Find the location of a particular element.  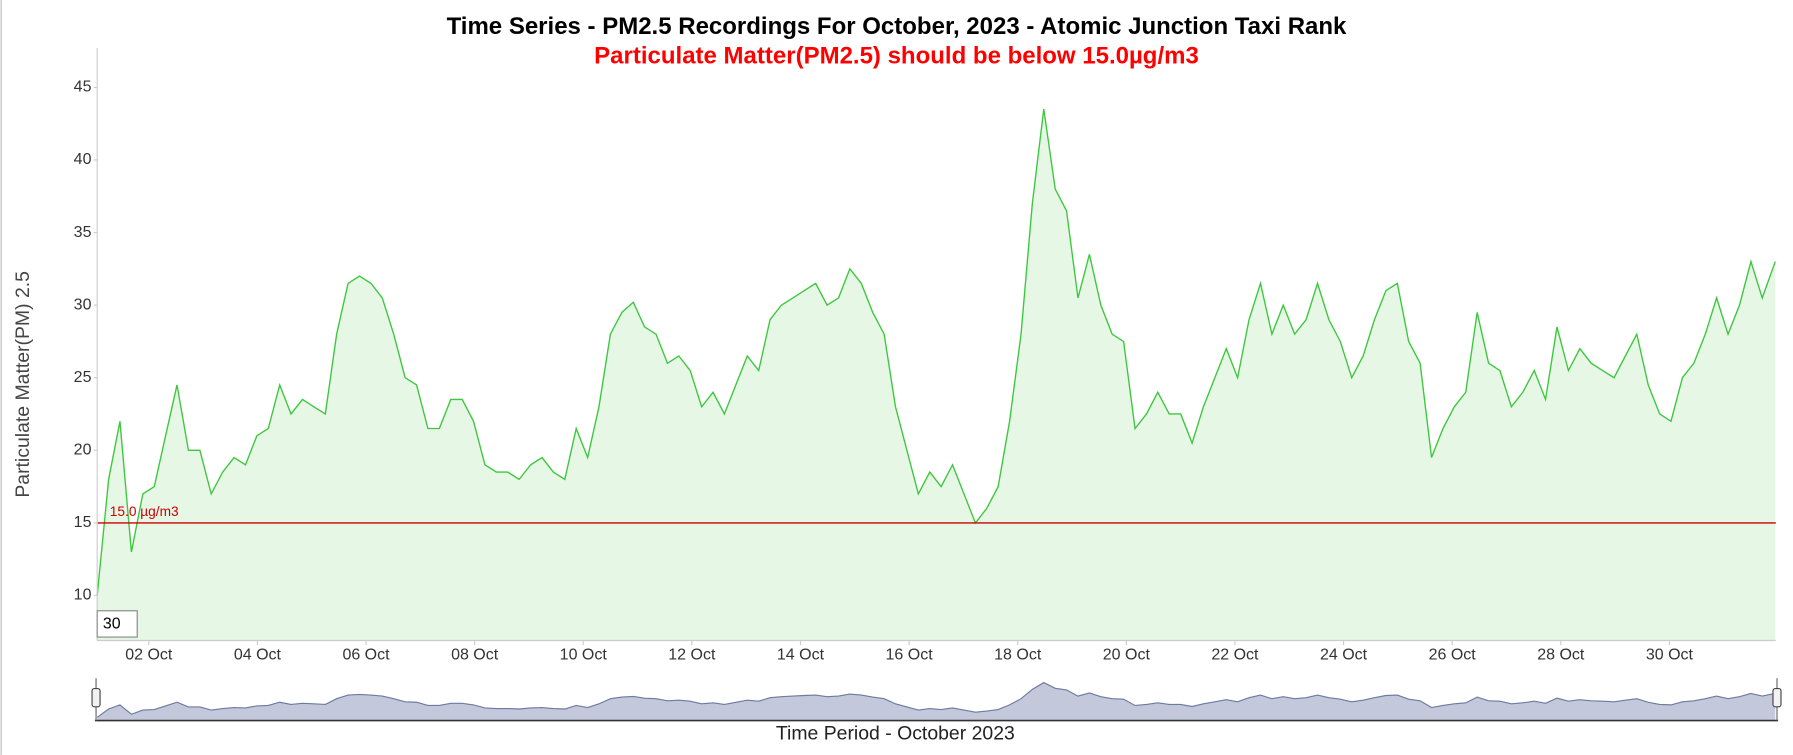

x-tick-label: 28 Oct is located at coordinates (1561, 655).